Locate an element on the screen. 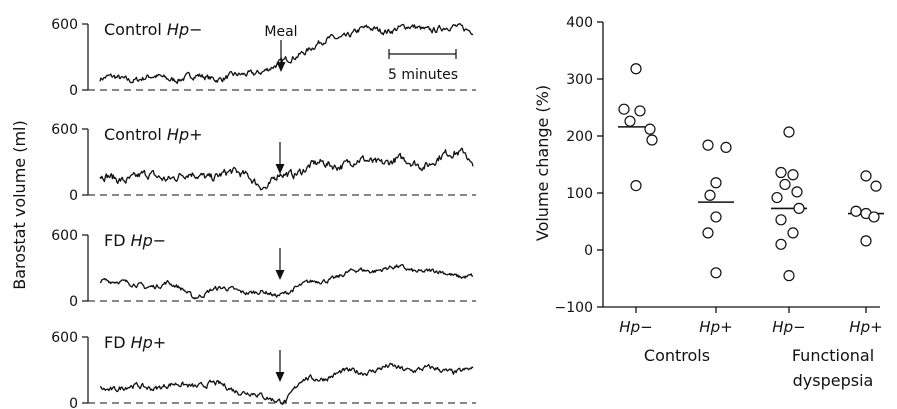 The image size is (897, 409). y-tick-label: 400 is located at coordinates (579, 23).